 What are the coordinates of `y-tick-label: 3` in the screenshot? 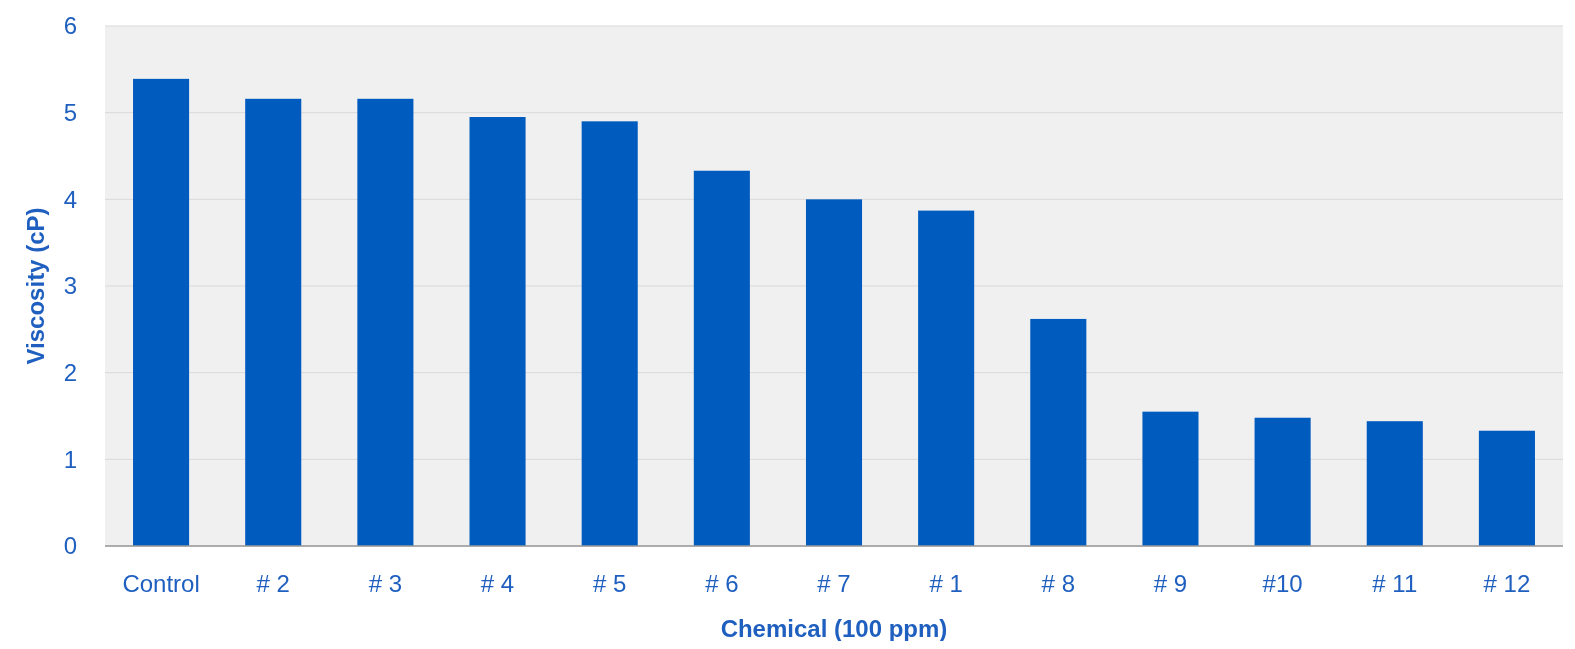 It's located at (70, 286).